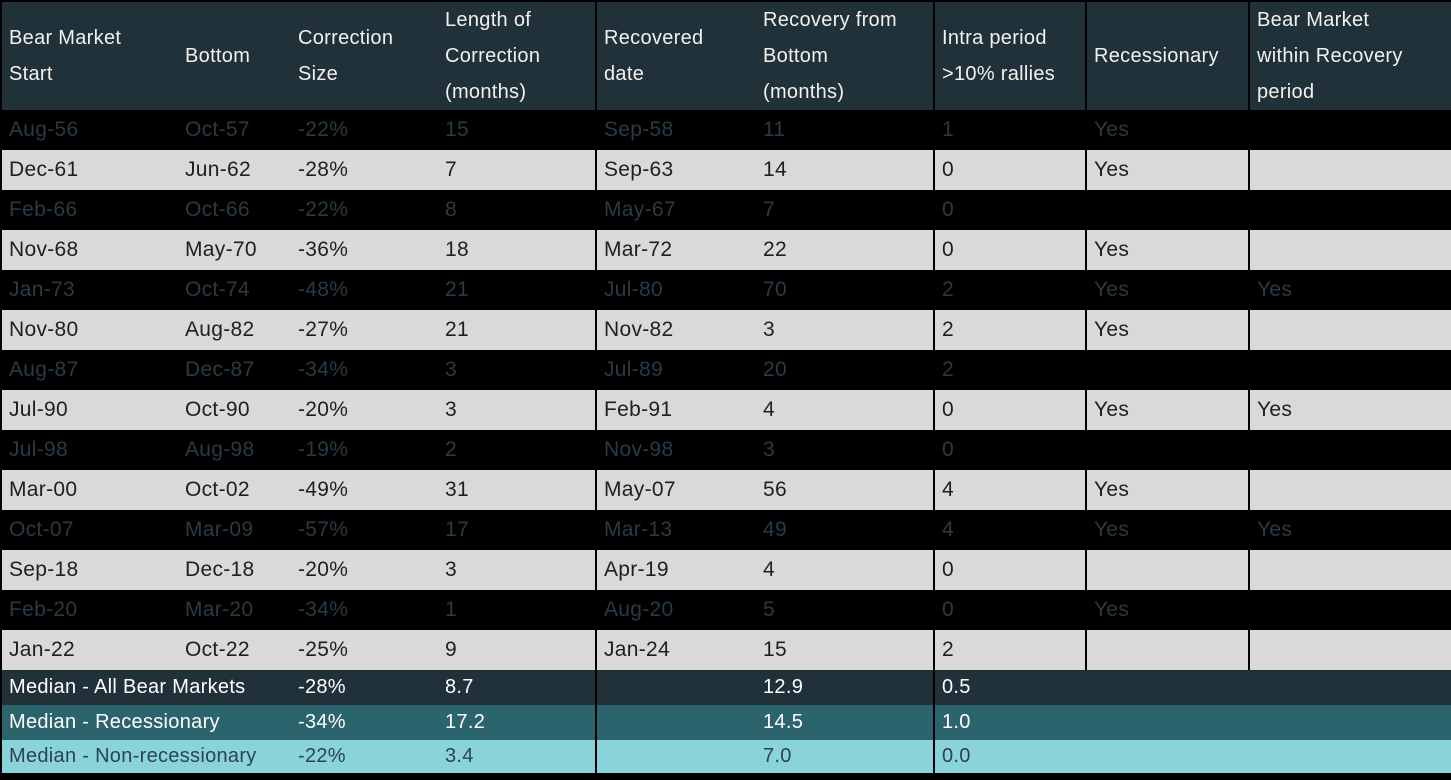 Image resolution: width=1451 pixels, height=780 pixels. Describe the element at coordinates (322, 756) in the screenshot. I see `summary-cell-correction-size: -22%` at that location.